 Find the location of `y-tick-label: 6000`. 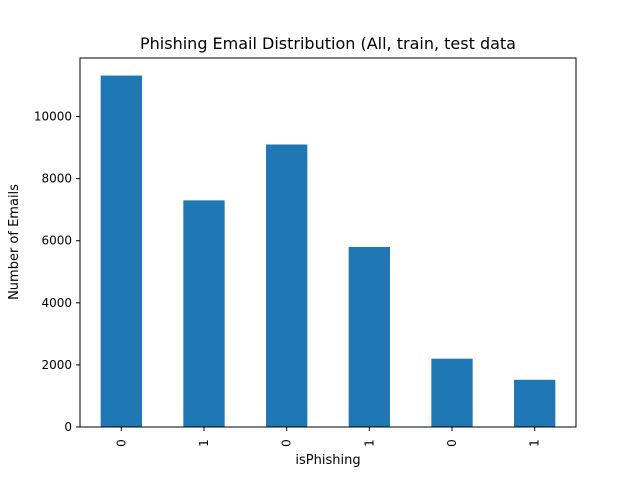

y-tick-label: 6000 is located at coordinates (56, 241).